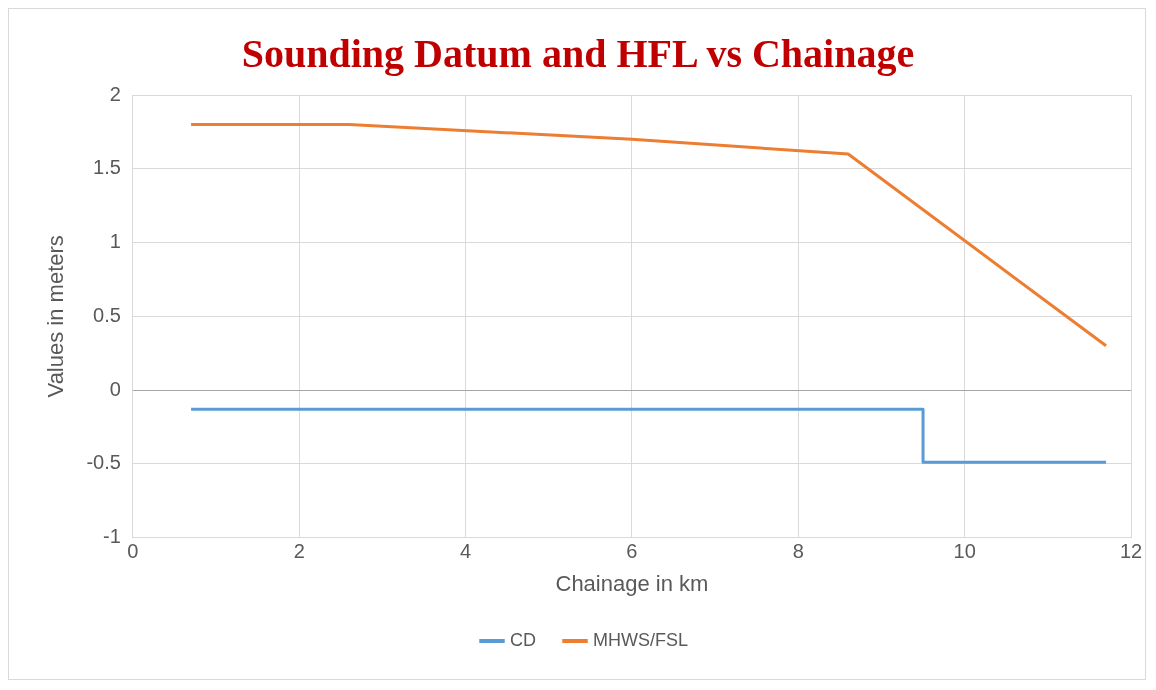 Image resolution: width=1156 pixels, height=690 pixels. I want to click on legend-label: CD, so click(523, 639).